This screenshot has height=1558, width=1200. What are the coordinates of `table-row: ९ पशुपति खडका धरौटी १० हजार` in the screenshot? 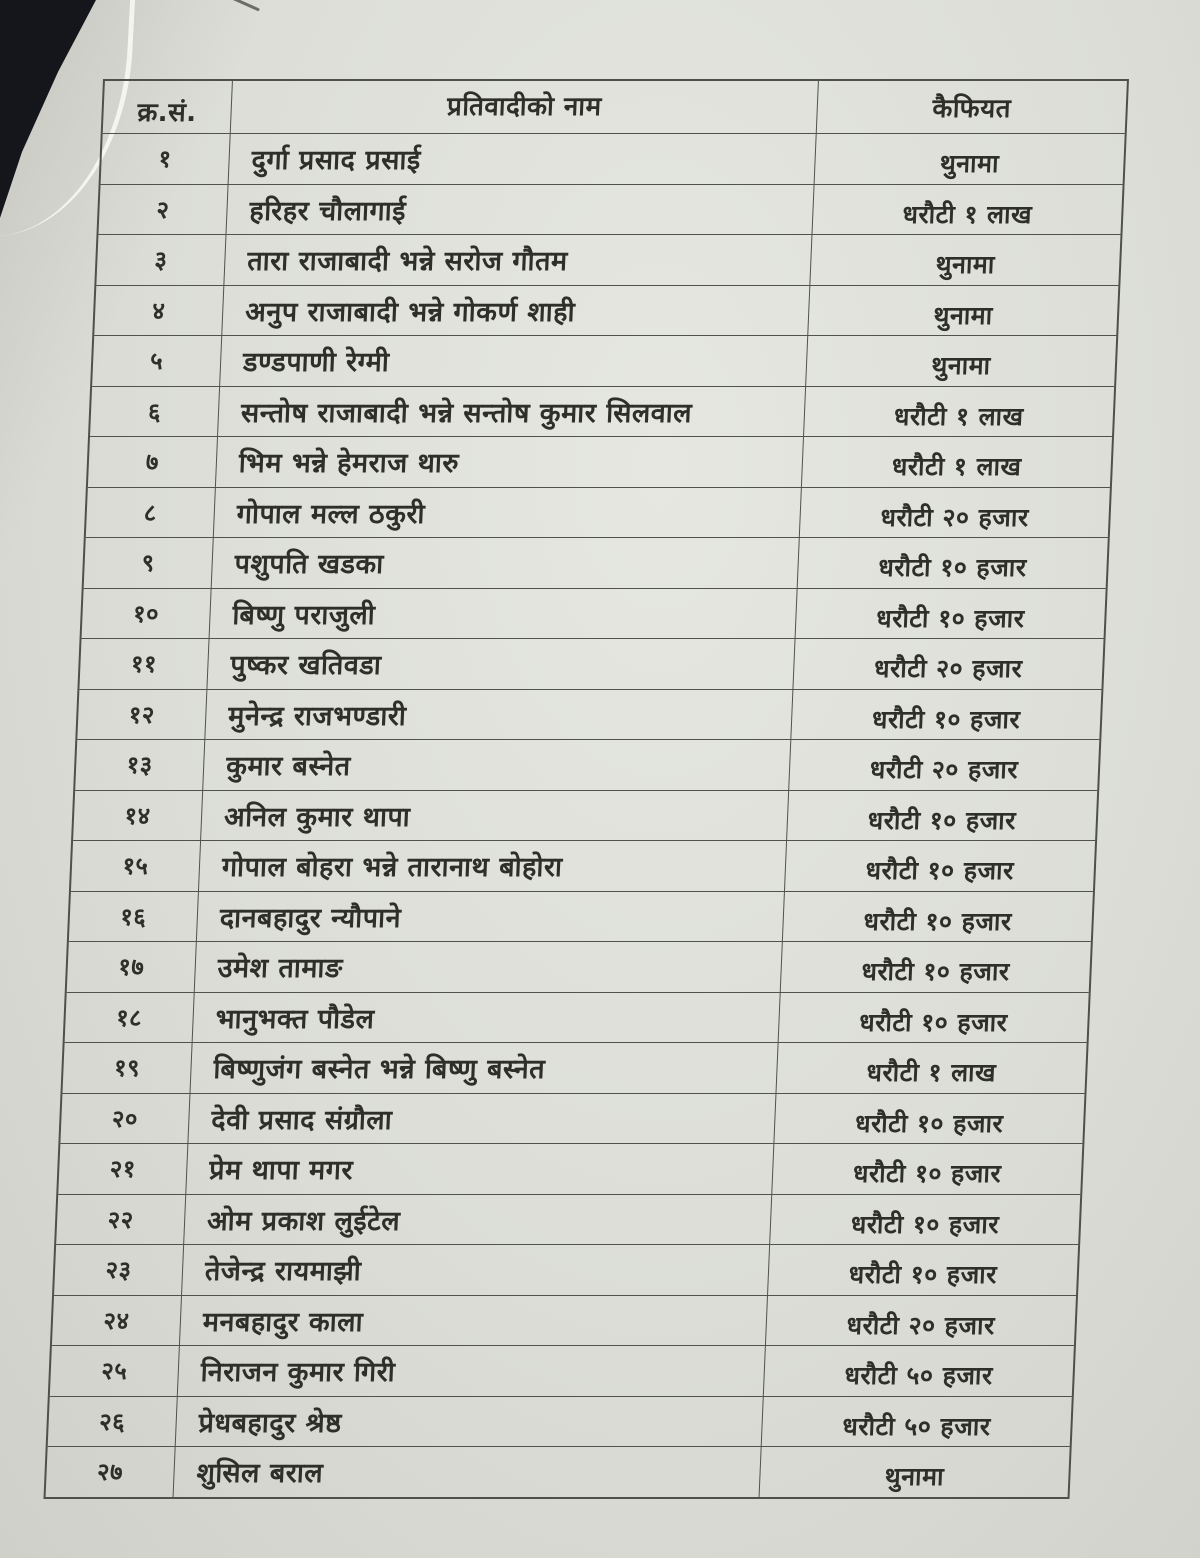 It's located at (595, 562).